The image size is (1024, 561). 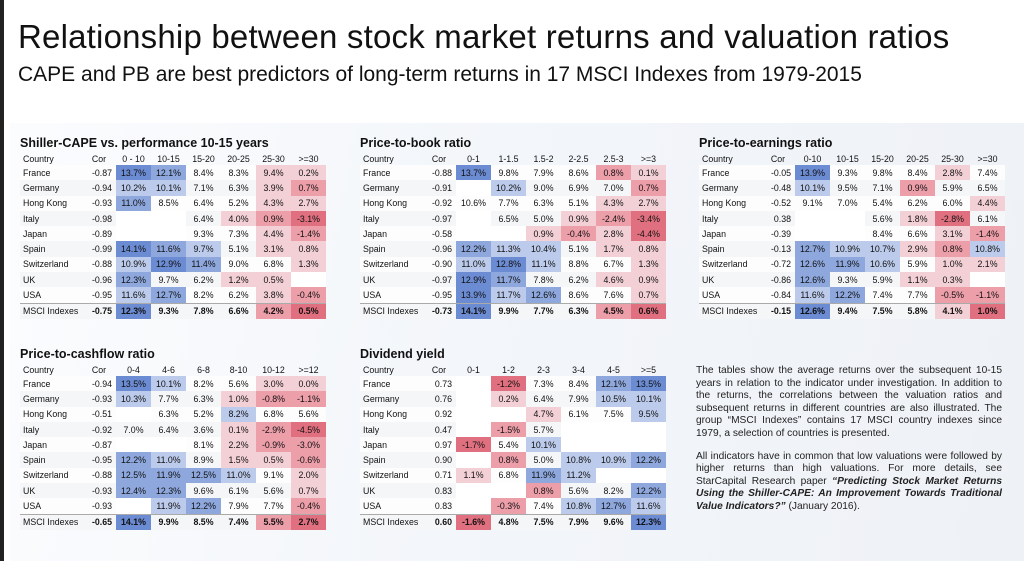 What do you see at coordinates (952, 234) in the screenshot?
I see `return-cell: 3.1%` at bounding box center [952, 234].